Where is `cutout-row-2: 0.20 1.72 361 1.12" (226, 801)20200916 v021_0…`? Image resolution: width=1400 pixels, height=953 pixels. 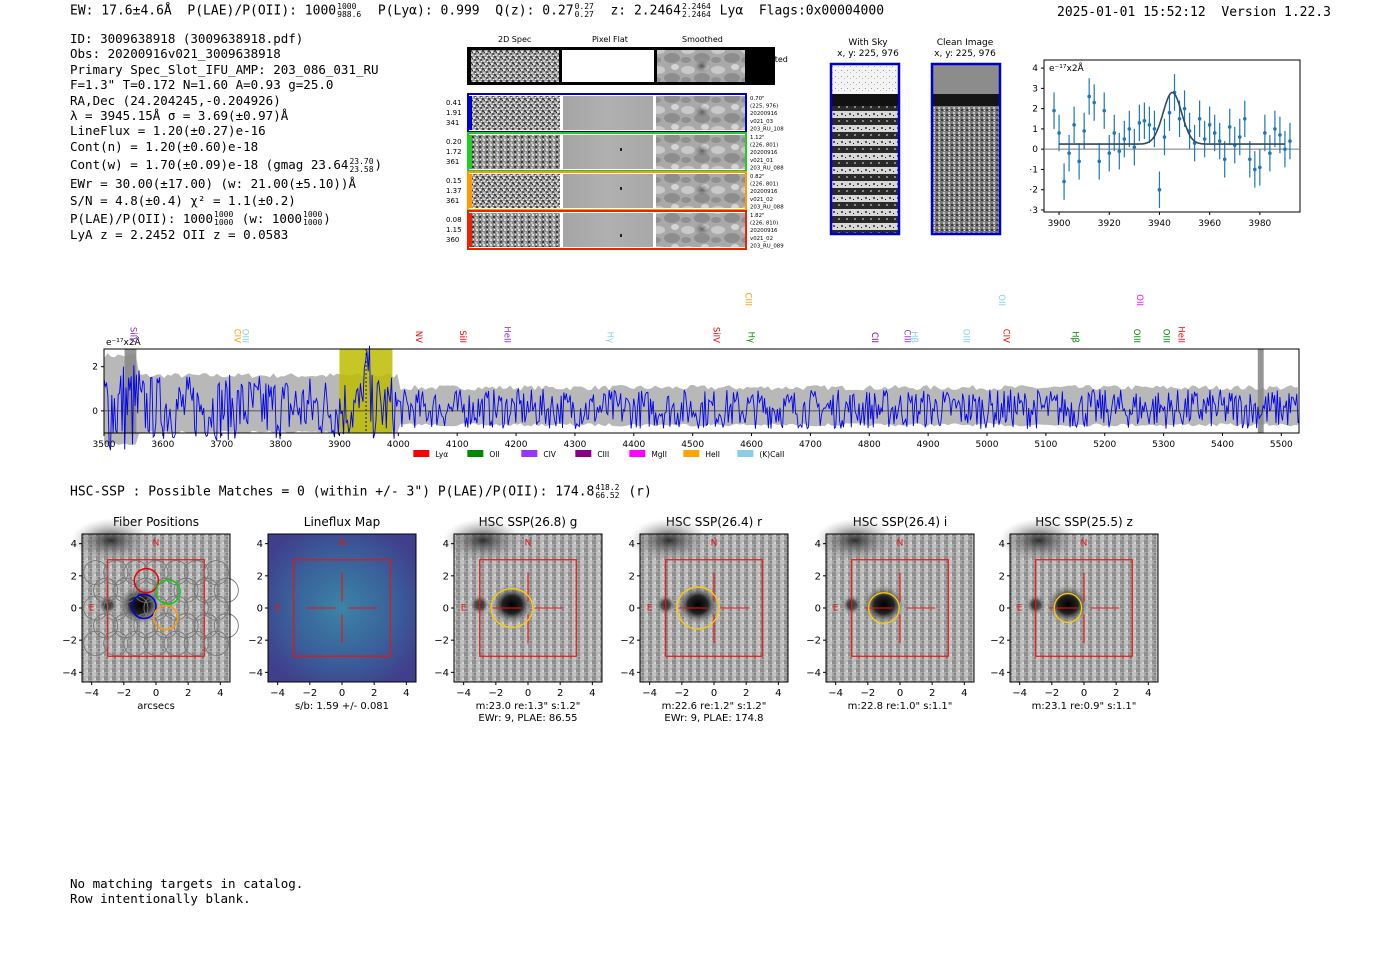
cutout-row-2: 0.20 1.72 361 1.12" (226, 801)20200916 v021_0… is located at coordinates (615, 152).